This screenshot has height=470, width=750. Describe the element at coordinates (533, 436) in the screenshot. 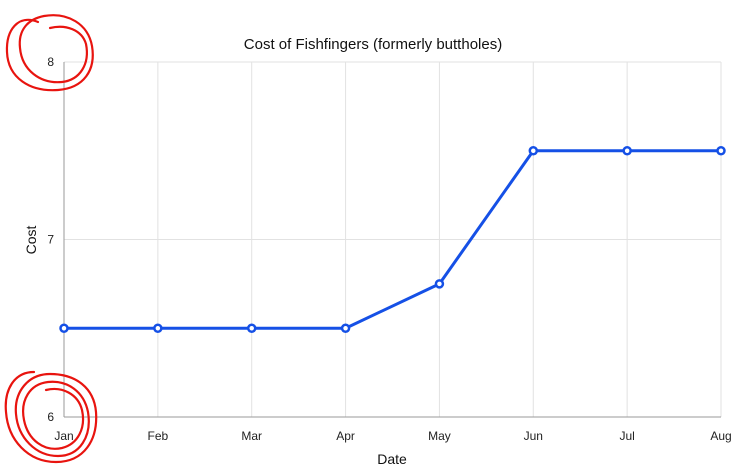

I see `x-tick-label: Jun` at that location.